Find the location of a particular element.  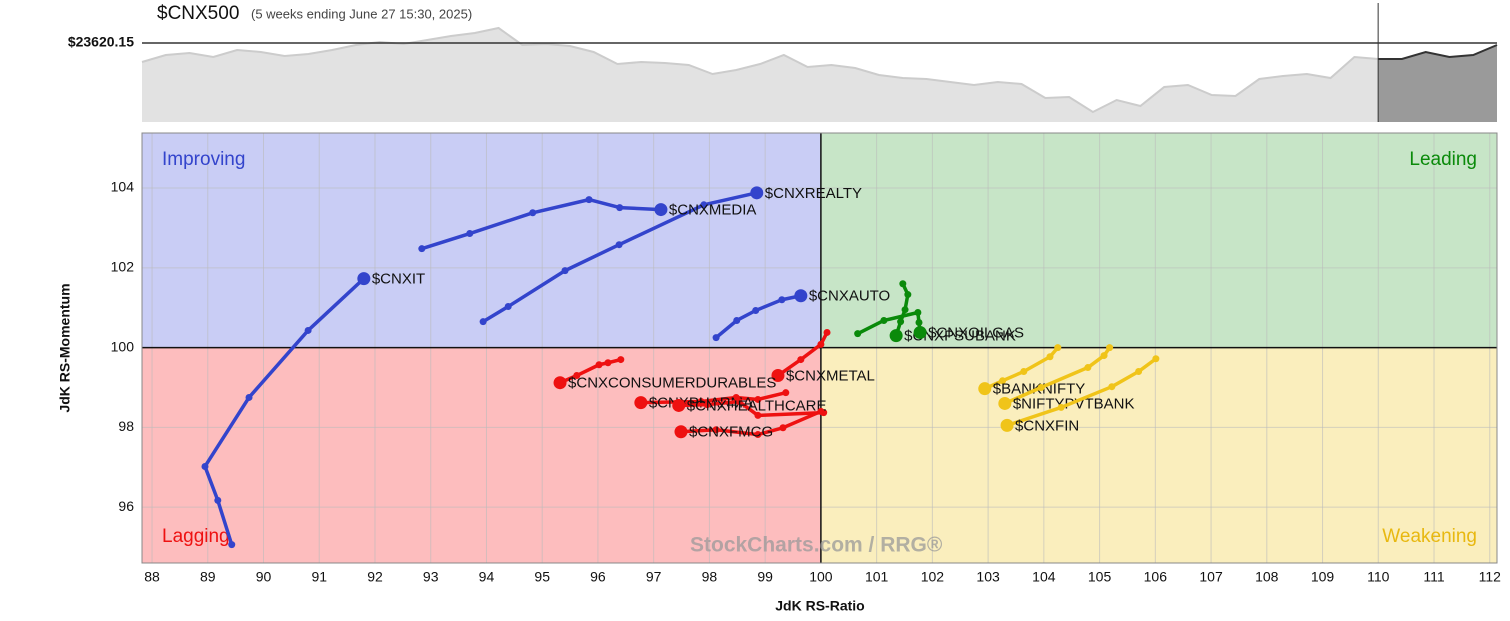

x-tick-label: 88 is located at coordinates (152, 577).